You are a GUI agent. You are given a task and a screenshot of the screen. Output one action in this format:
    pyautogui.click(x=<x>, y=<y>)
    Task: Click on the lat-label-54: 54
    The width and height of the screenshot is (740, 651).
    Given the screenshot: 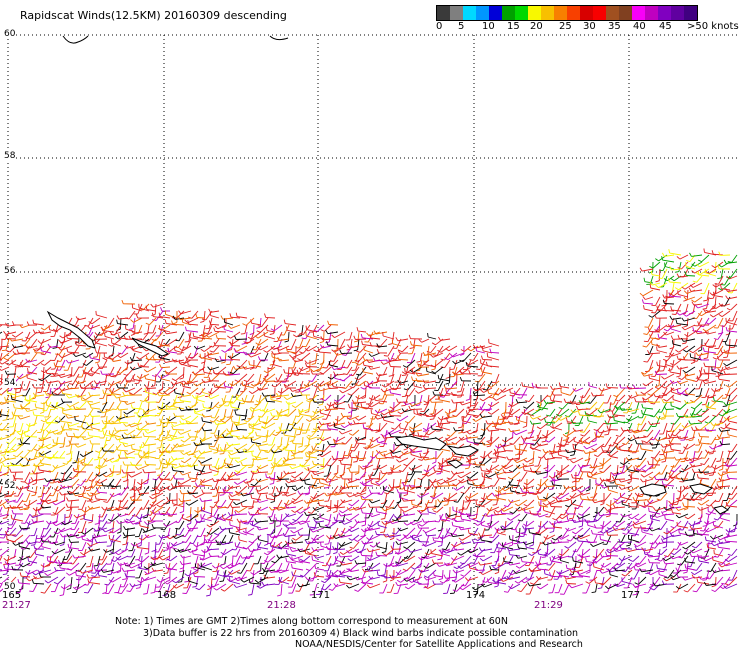 What is the action you would take?
    pyautogui.click(x=9, y=383)
    